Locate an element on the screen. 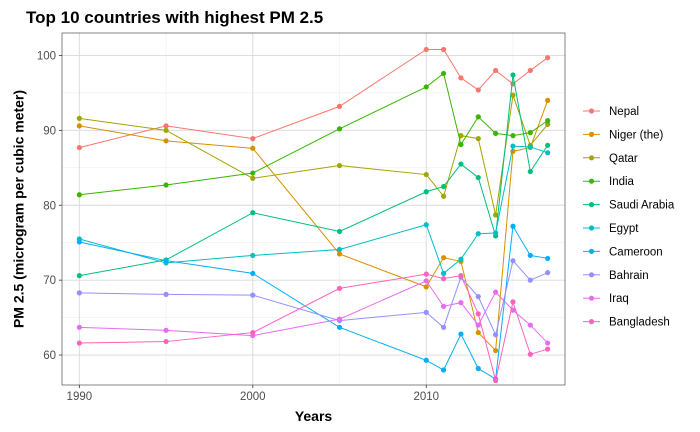 Image resolution: width=700 pixels, height=432 pixels. legend-label: Saudi Arabia is located at coordinates (642, 206).